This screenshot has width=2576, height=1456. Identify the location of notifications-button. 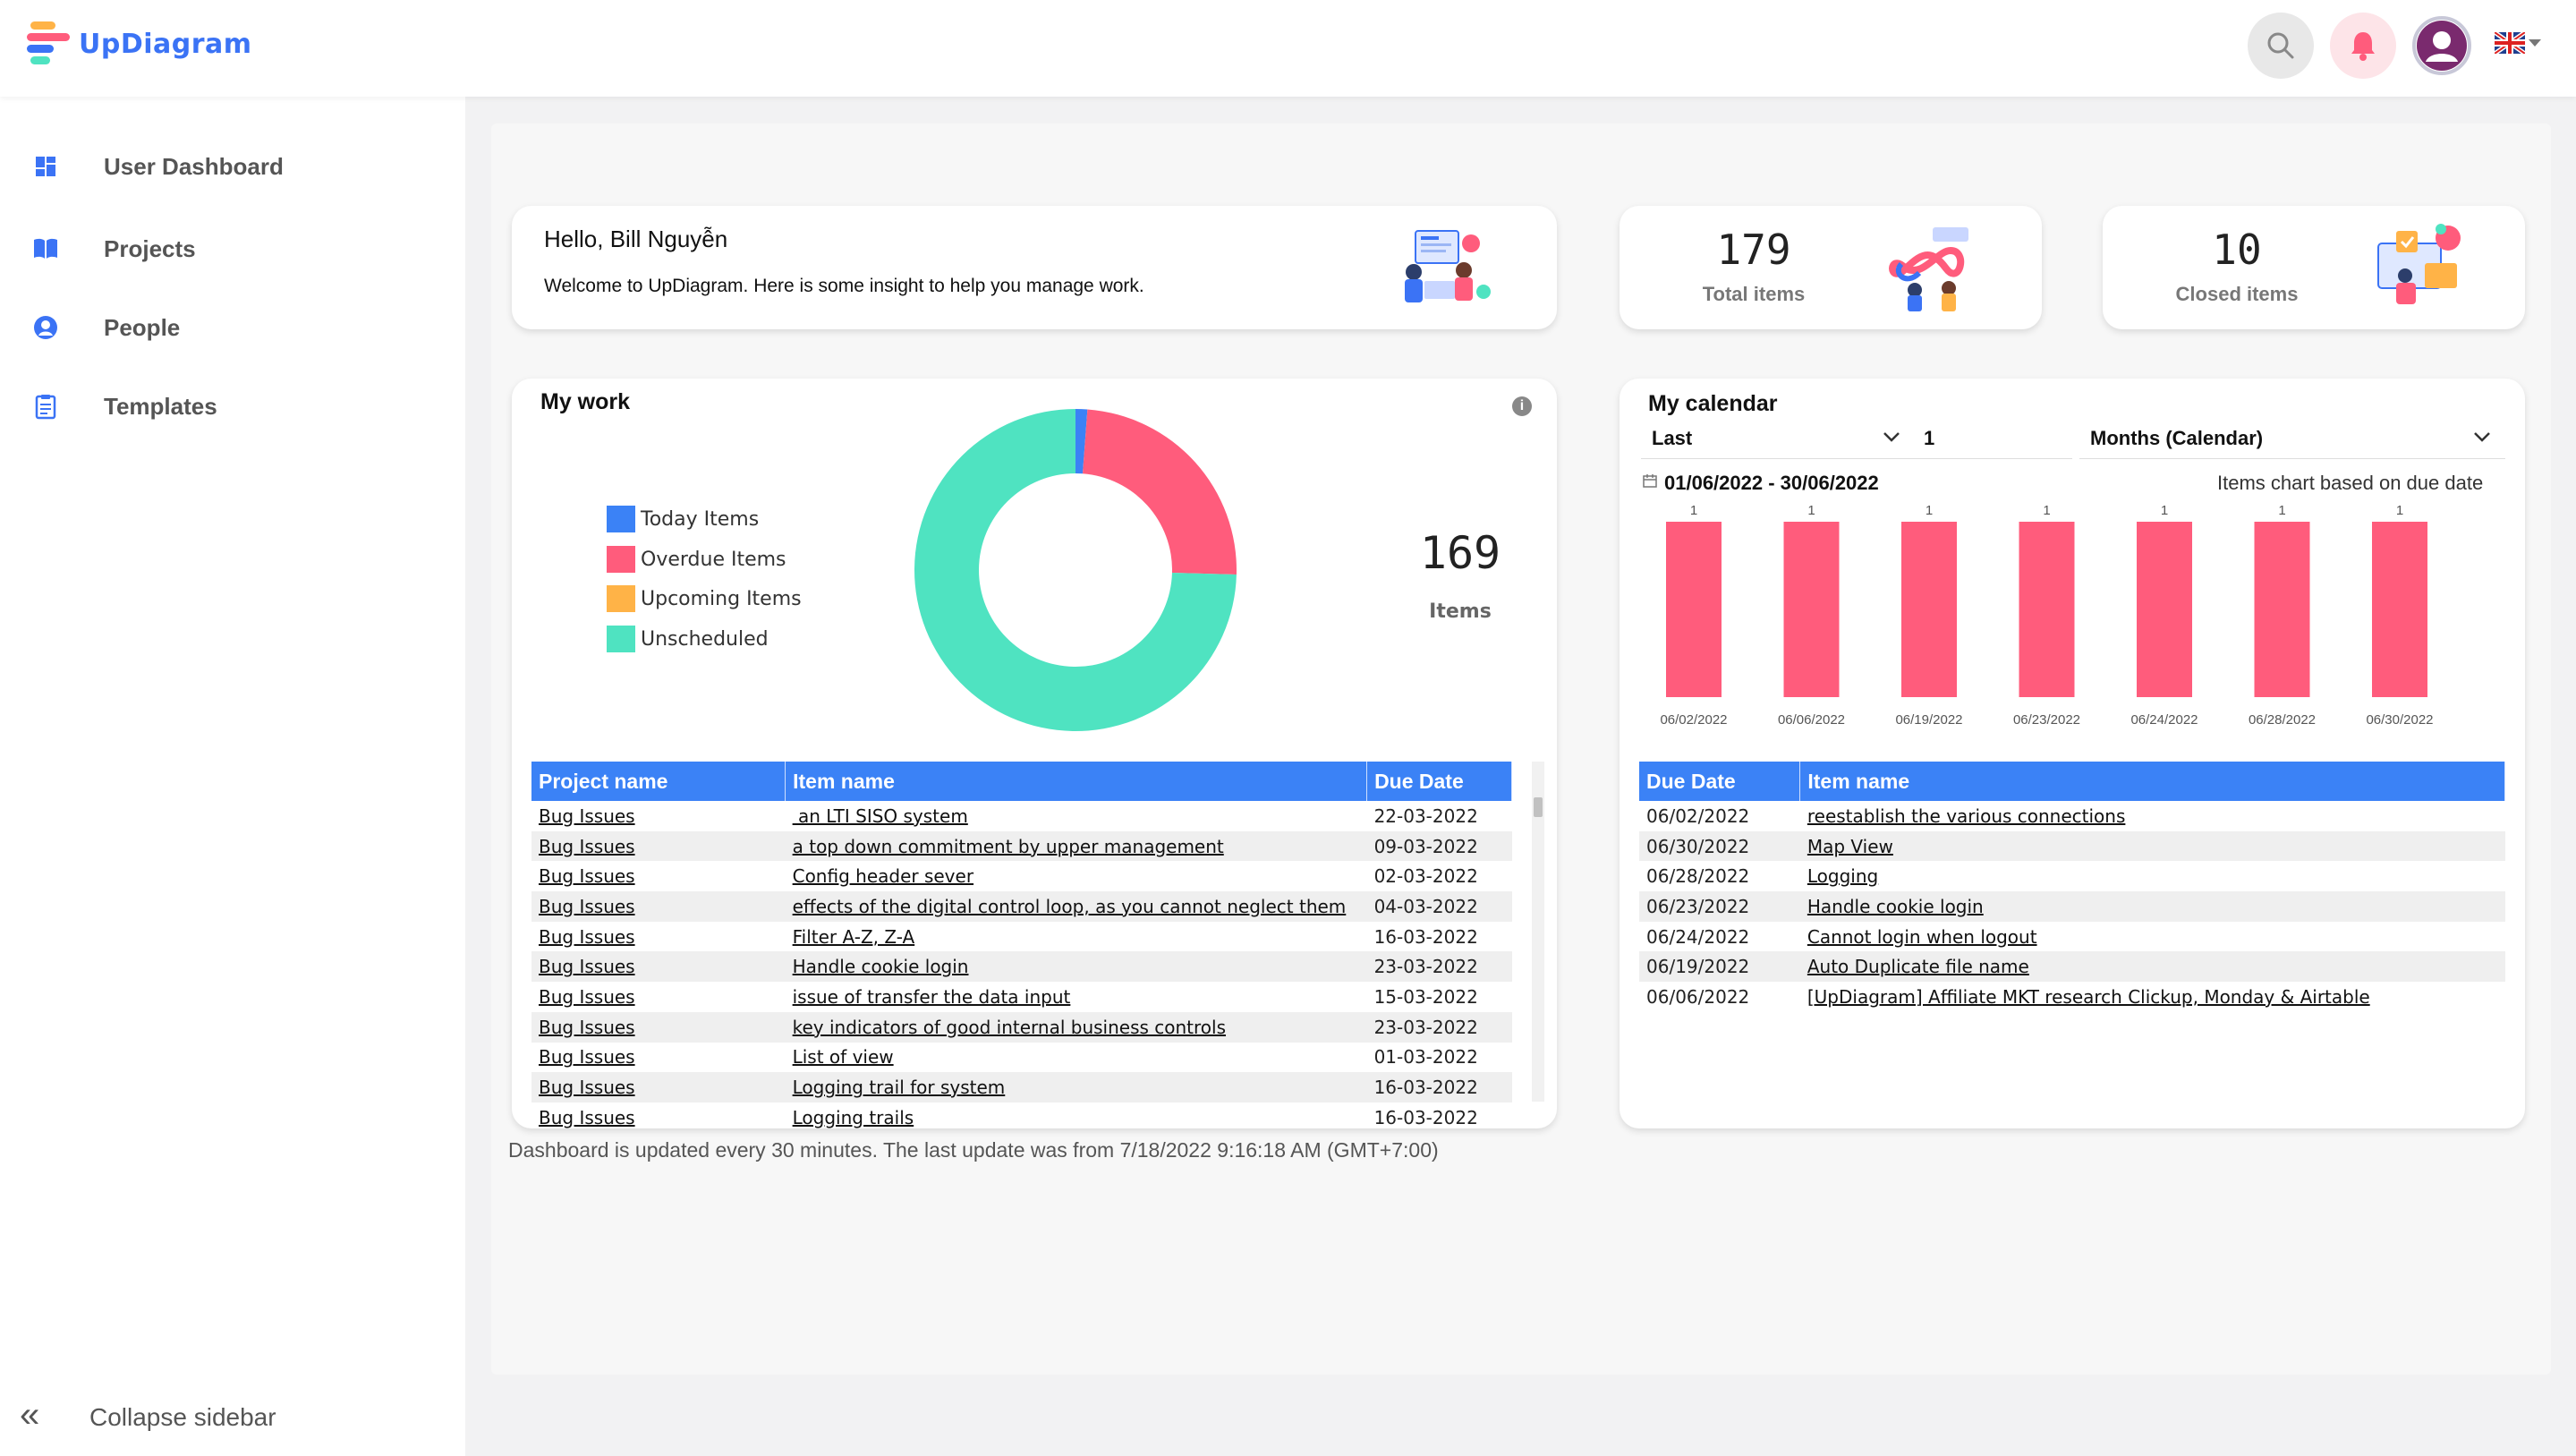
(2363, 46).